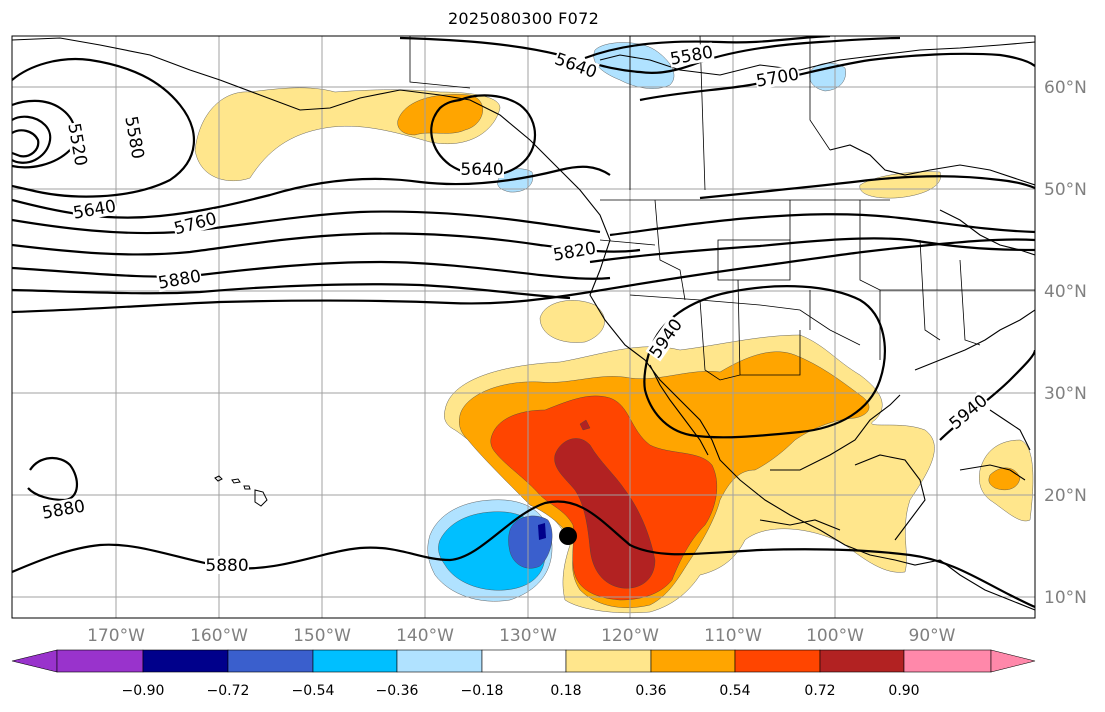  Describe the element at coordinates (219, 636) in the screenshot. I see `lon-label-160w: 160°W` at that location.